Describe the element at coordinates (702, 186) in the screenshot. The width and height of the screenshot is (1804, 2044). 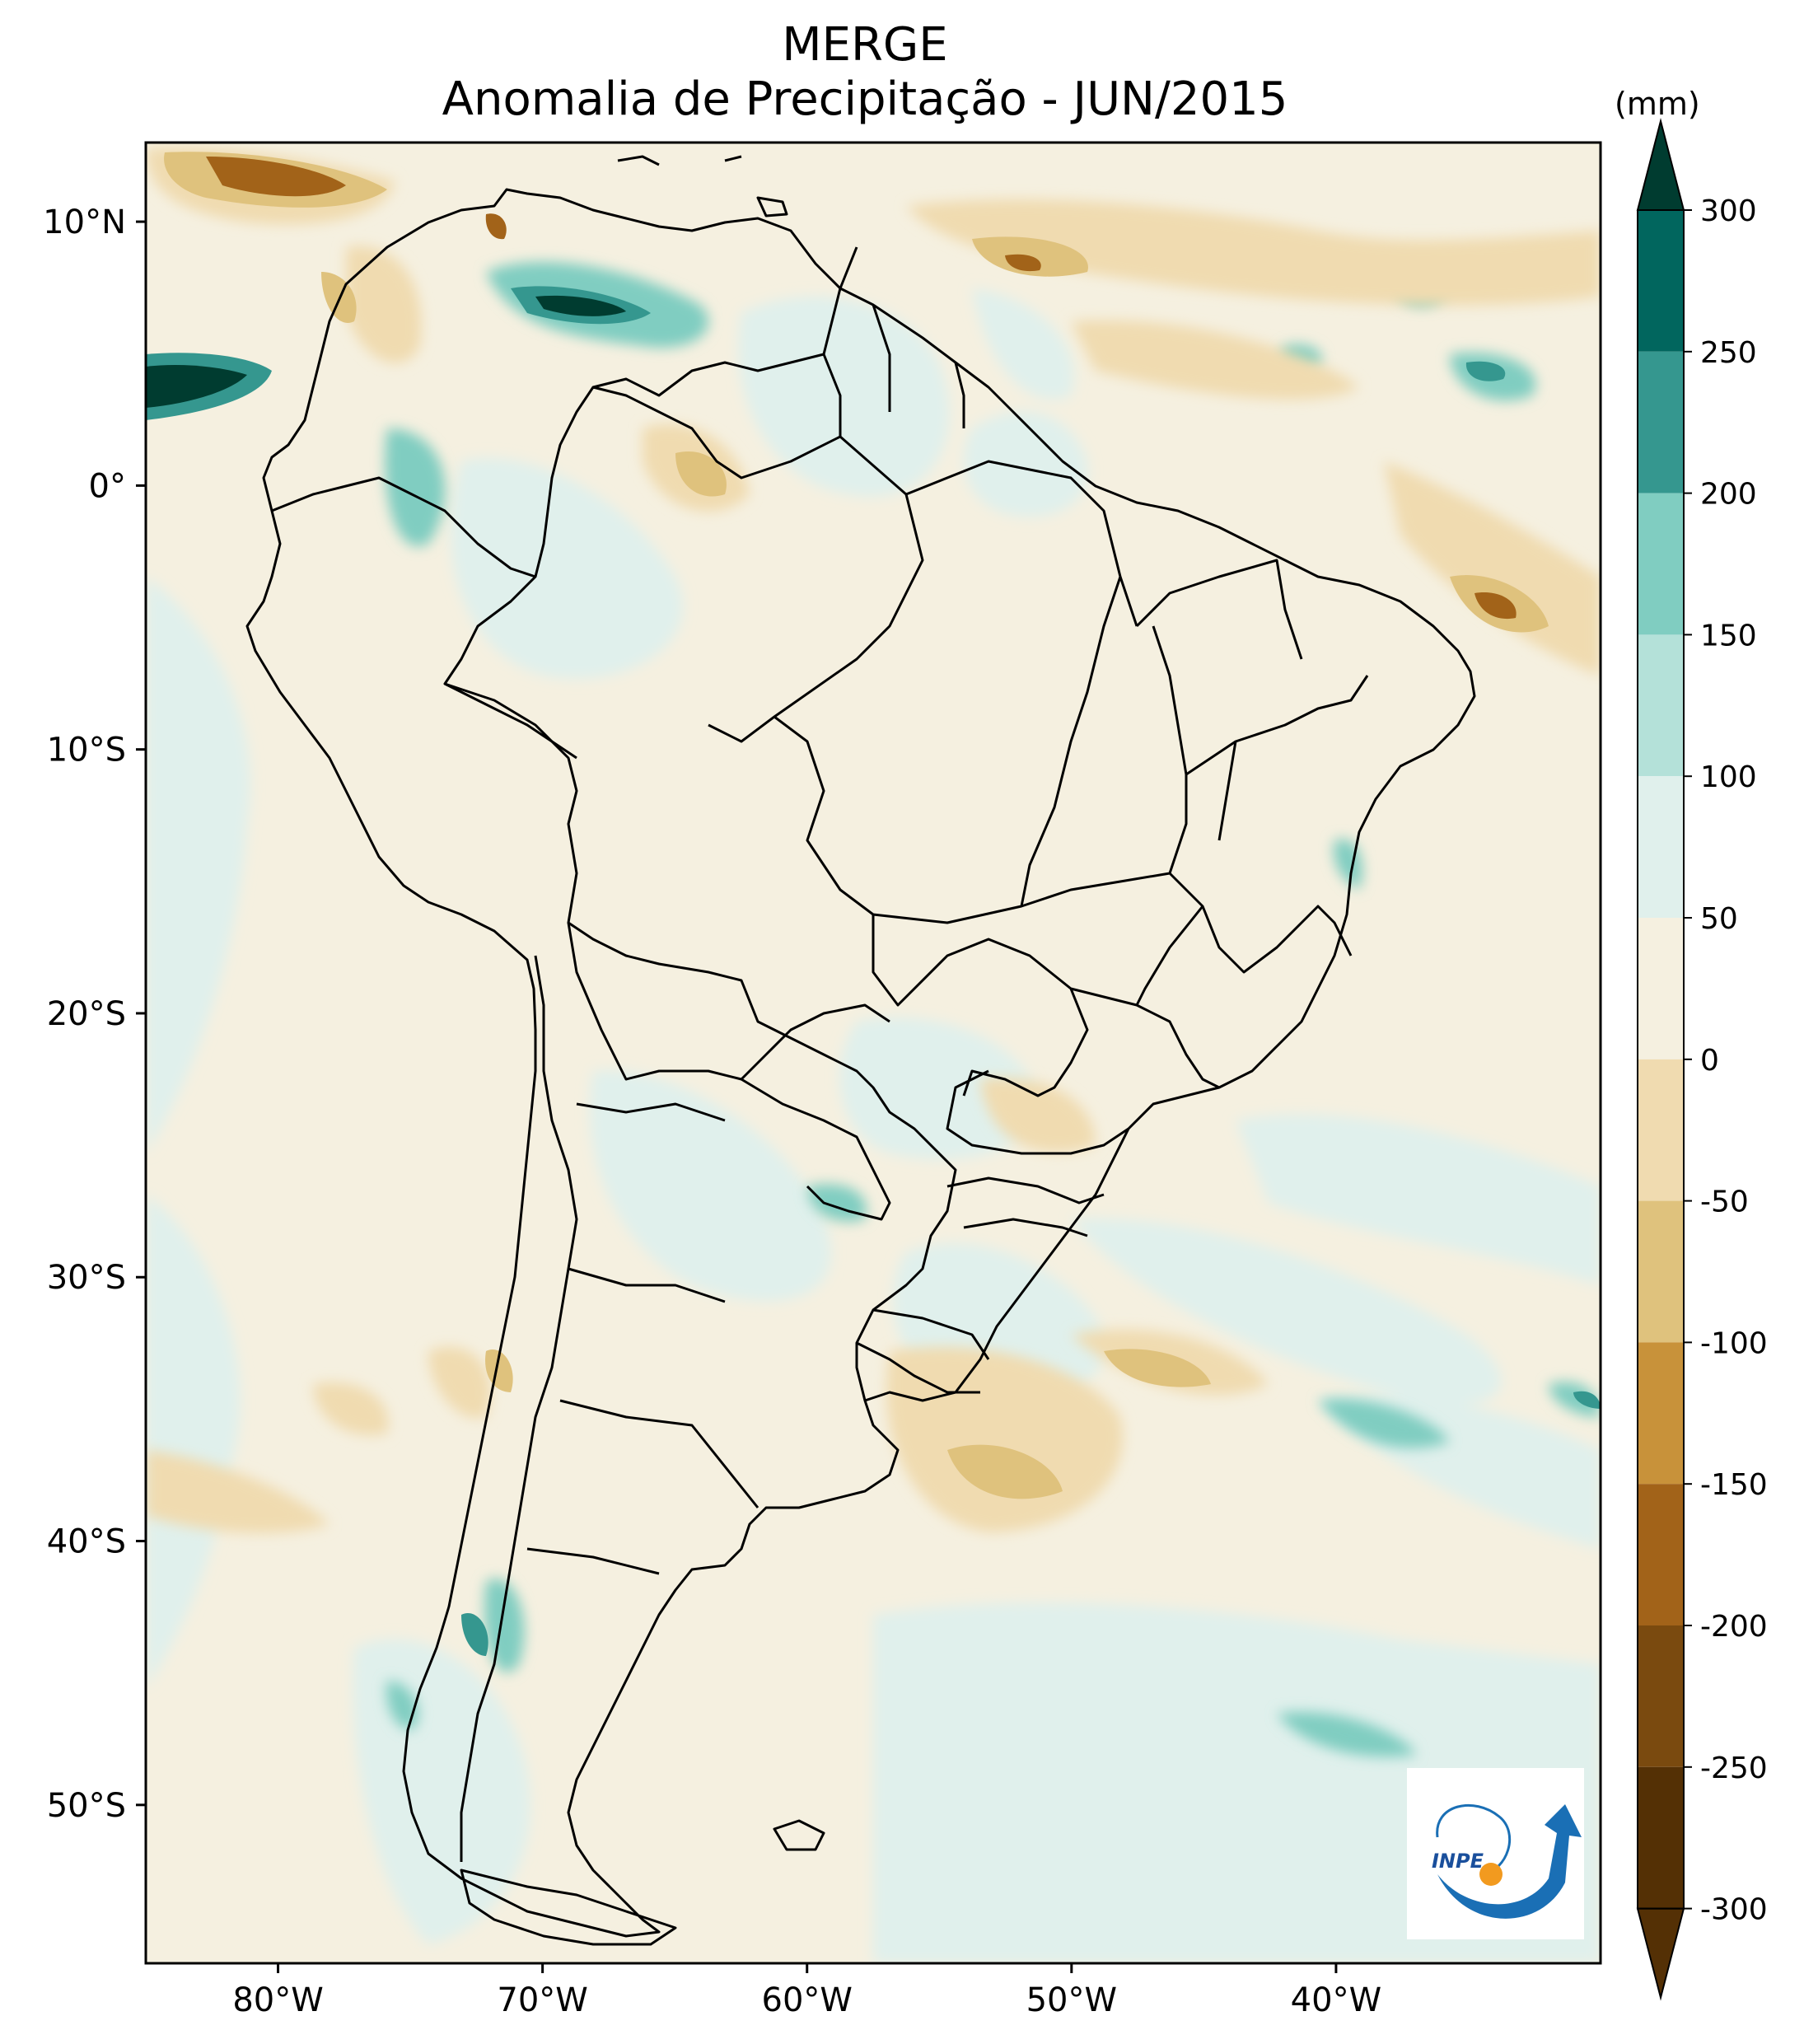
I see `caribbean-islands` at that location.